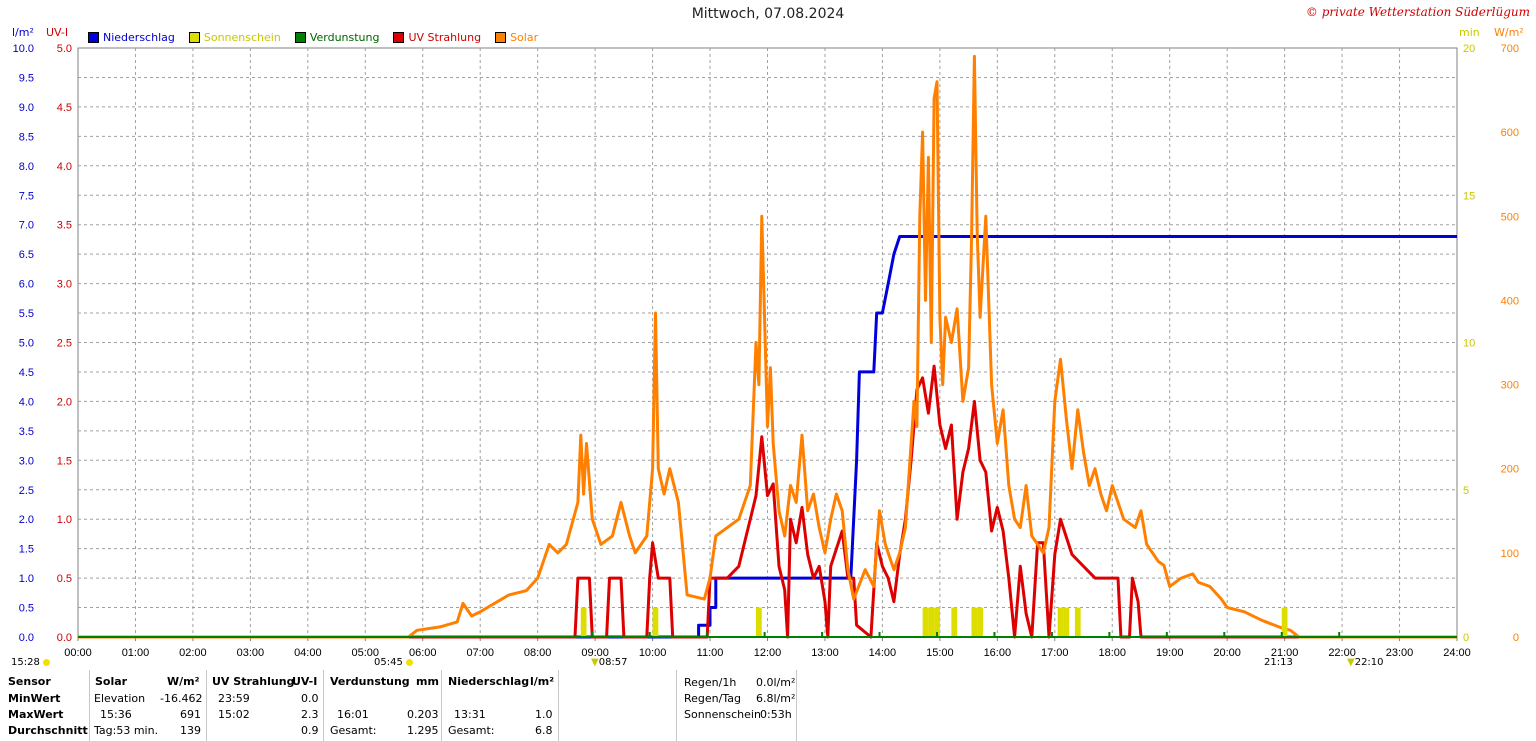 This screenshot has width=1536, height=741. What do you see at coordinates (1466, 491) in the screenshot?
I see `tick-label-sun: 5` at bounding box center [1466, 491].